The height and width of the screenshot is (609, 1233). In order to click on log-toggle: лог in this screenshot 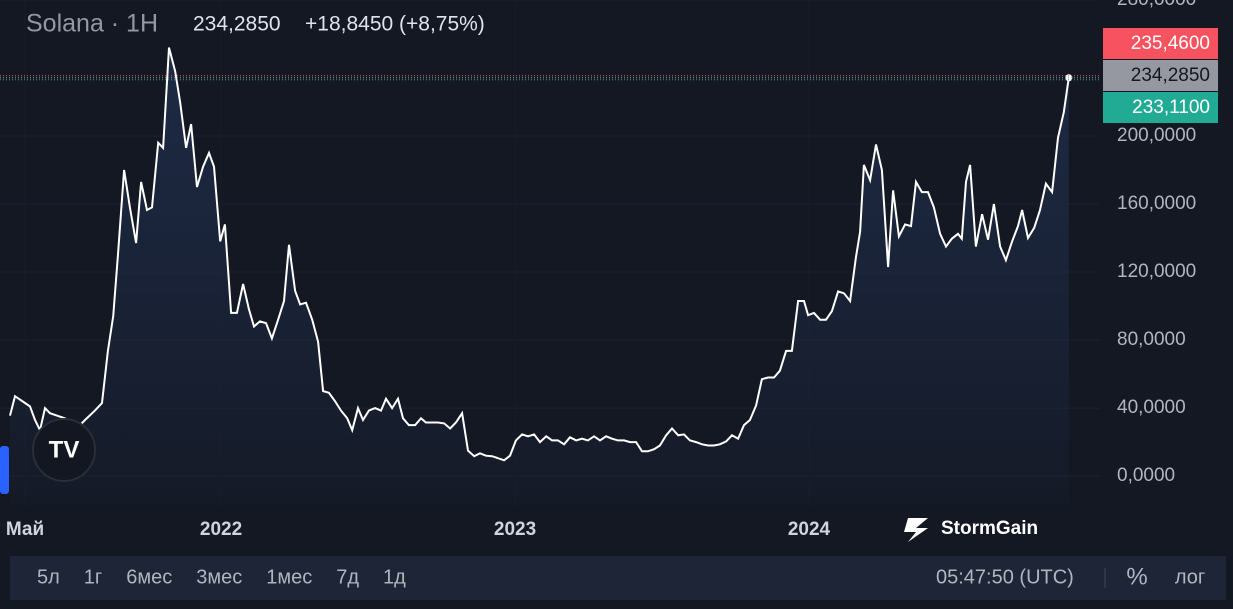, I will do `click(1190, 577)`.